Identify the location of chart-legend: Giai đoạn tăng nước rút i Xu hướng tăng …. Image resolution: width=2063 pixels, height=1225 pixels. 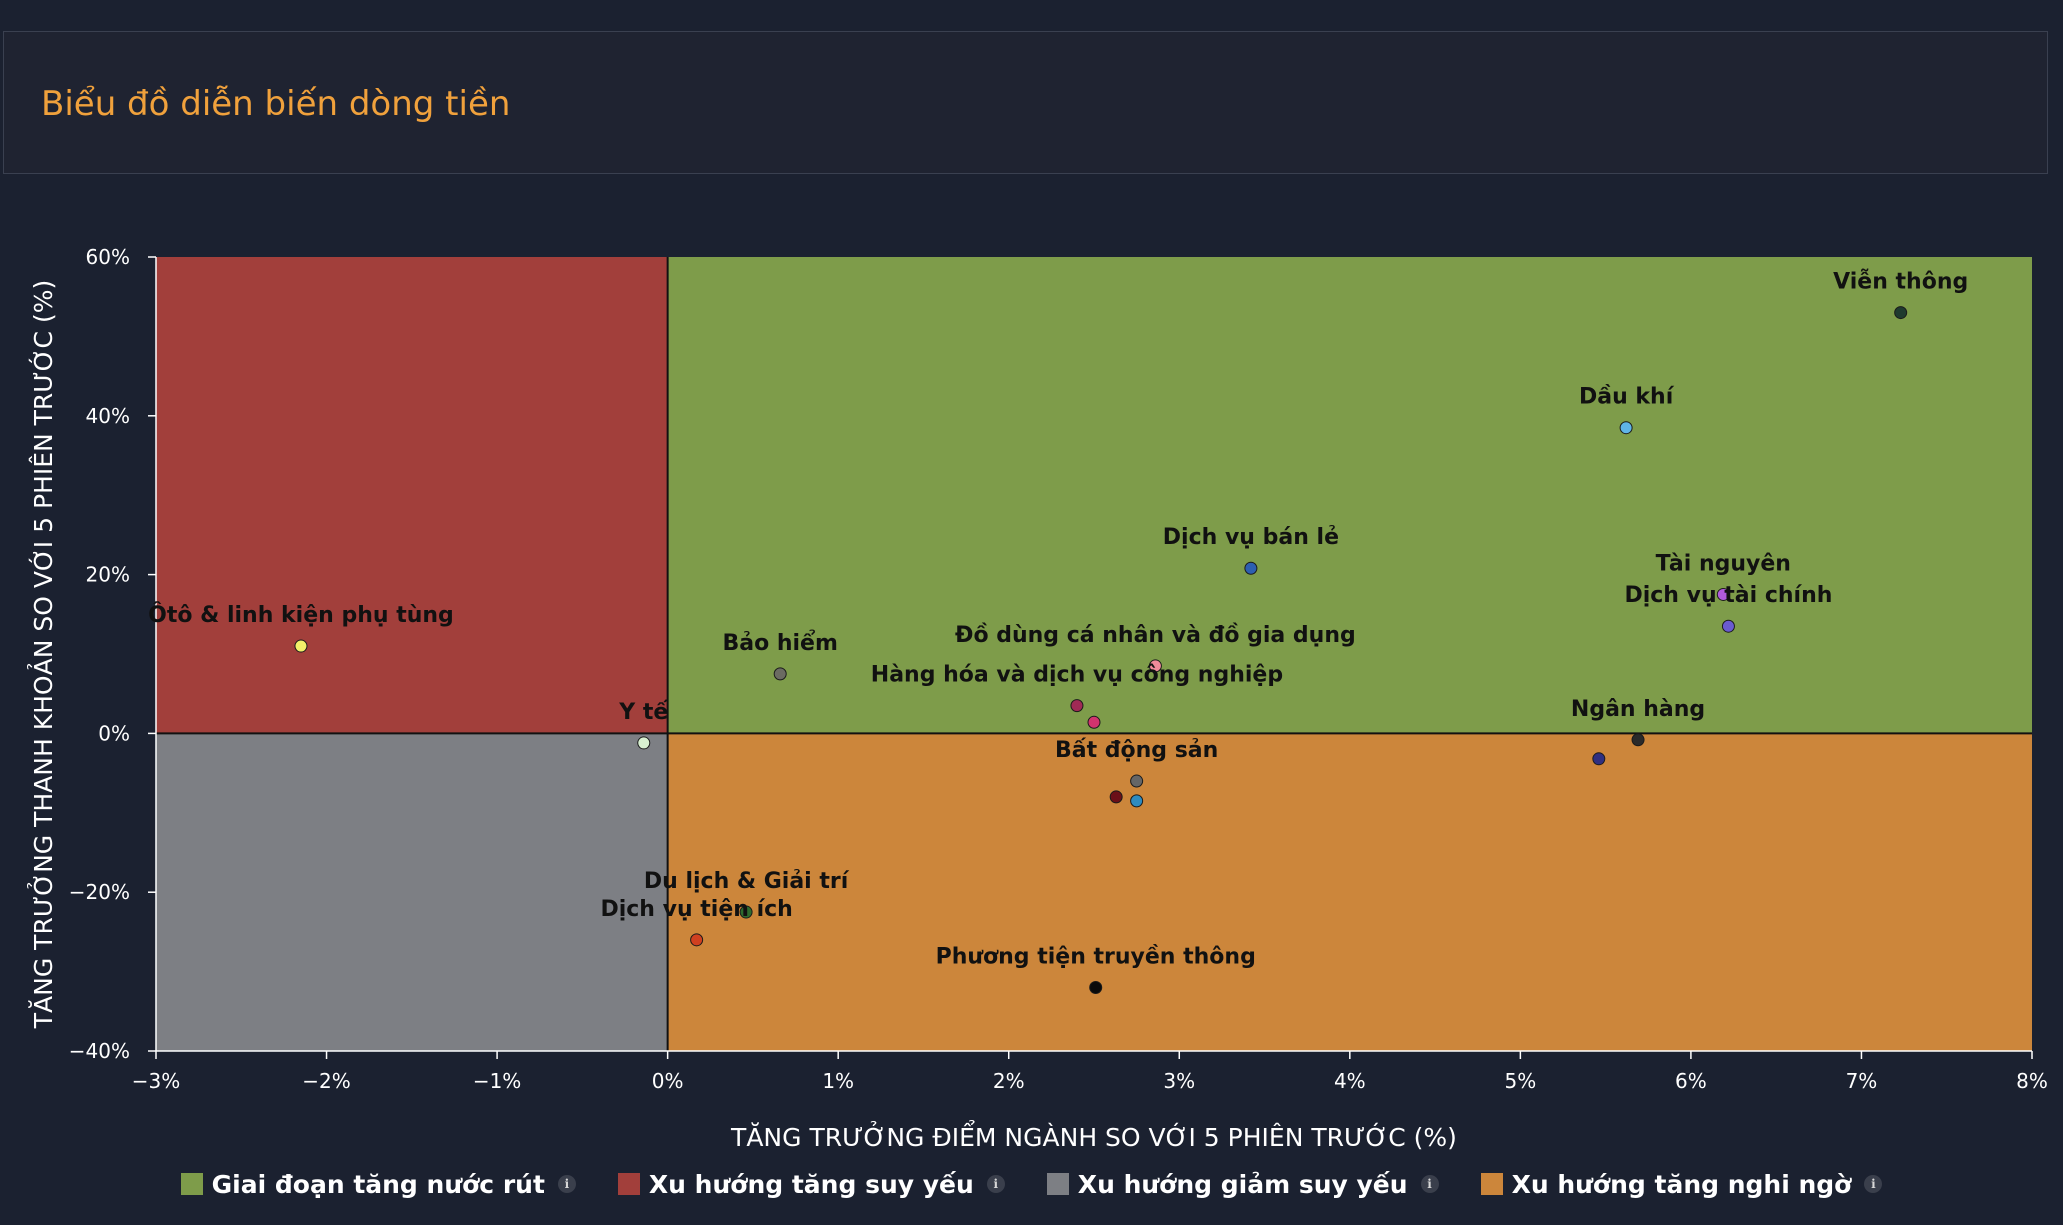
(1031, 1184).